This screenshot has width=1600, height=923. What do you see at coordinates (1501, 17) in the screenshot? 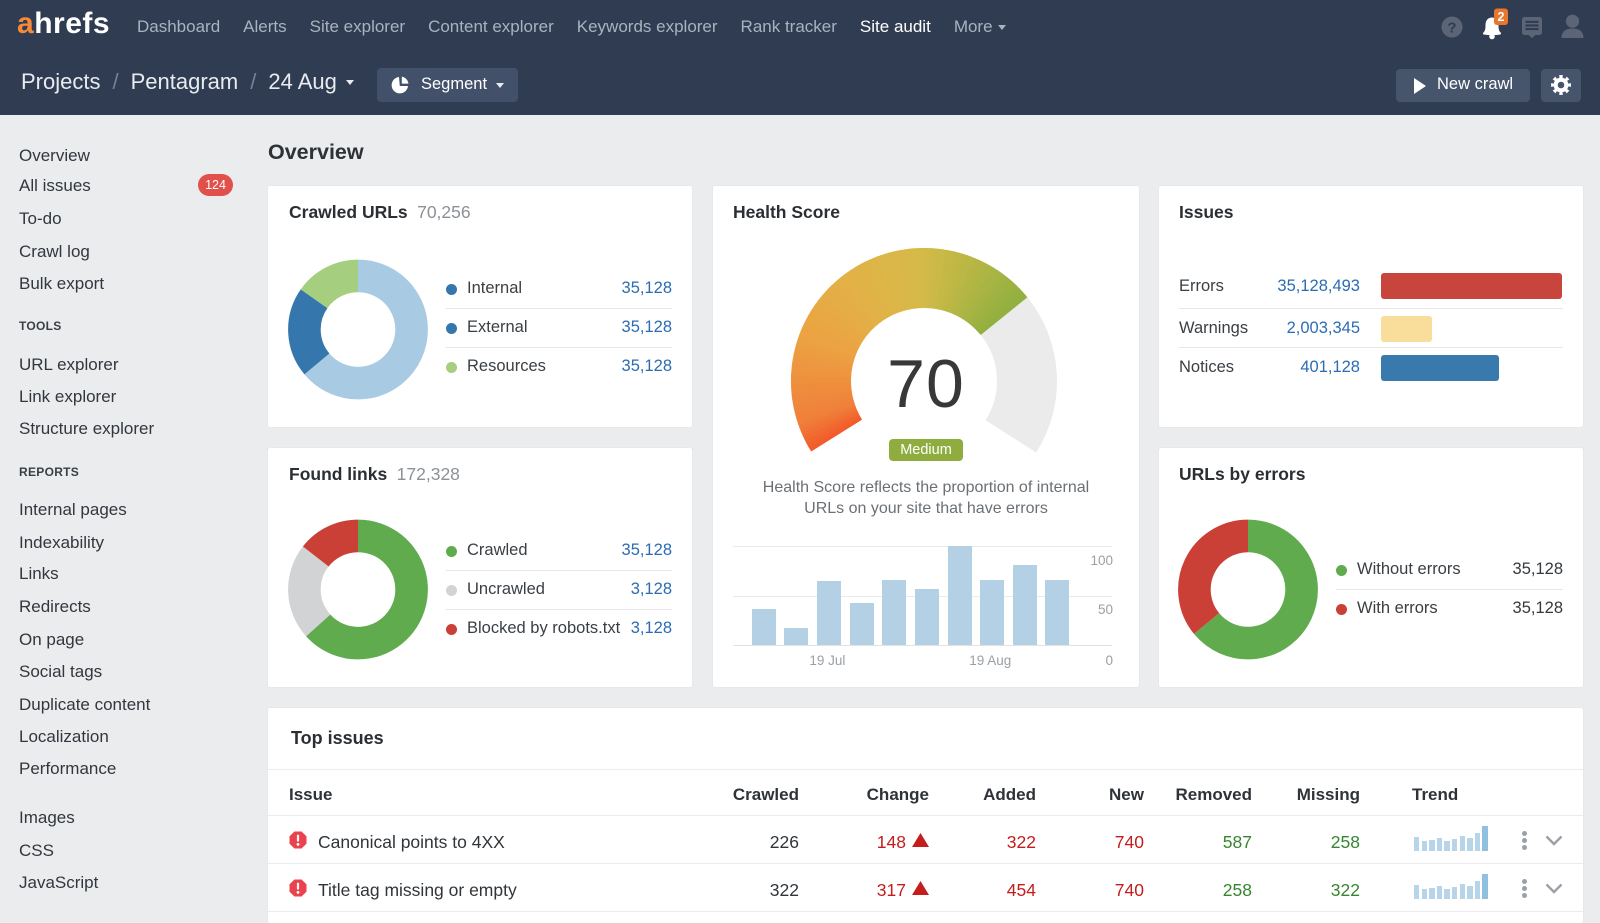
I see `svg-text: 2` at bounding box center [1501, 17].